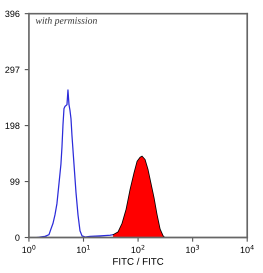 The width and height of the screenshot is (263, 273). I want to click on y-tick-label: 99, so click(15, 181).